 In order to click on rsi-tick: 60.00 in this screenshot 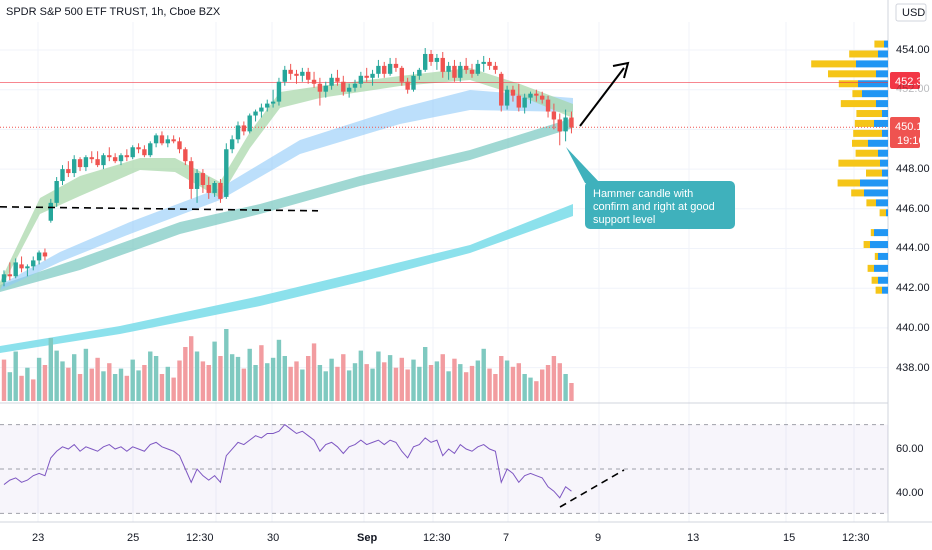, I will do `click(910, 449)`.